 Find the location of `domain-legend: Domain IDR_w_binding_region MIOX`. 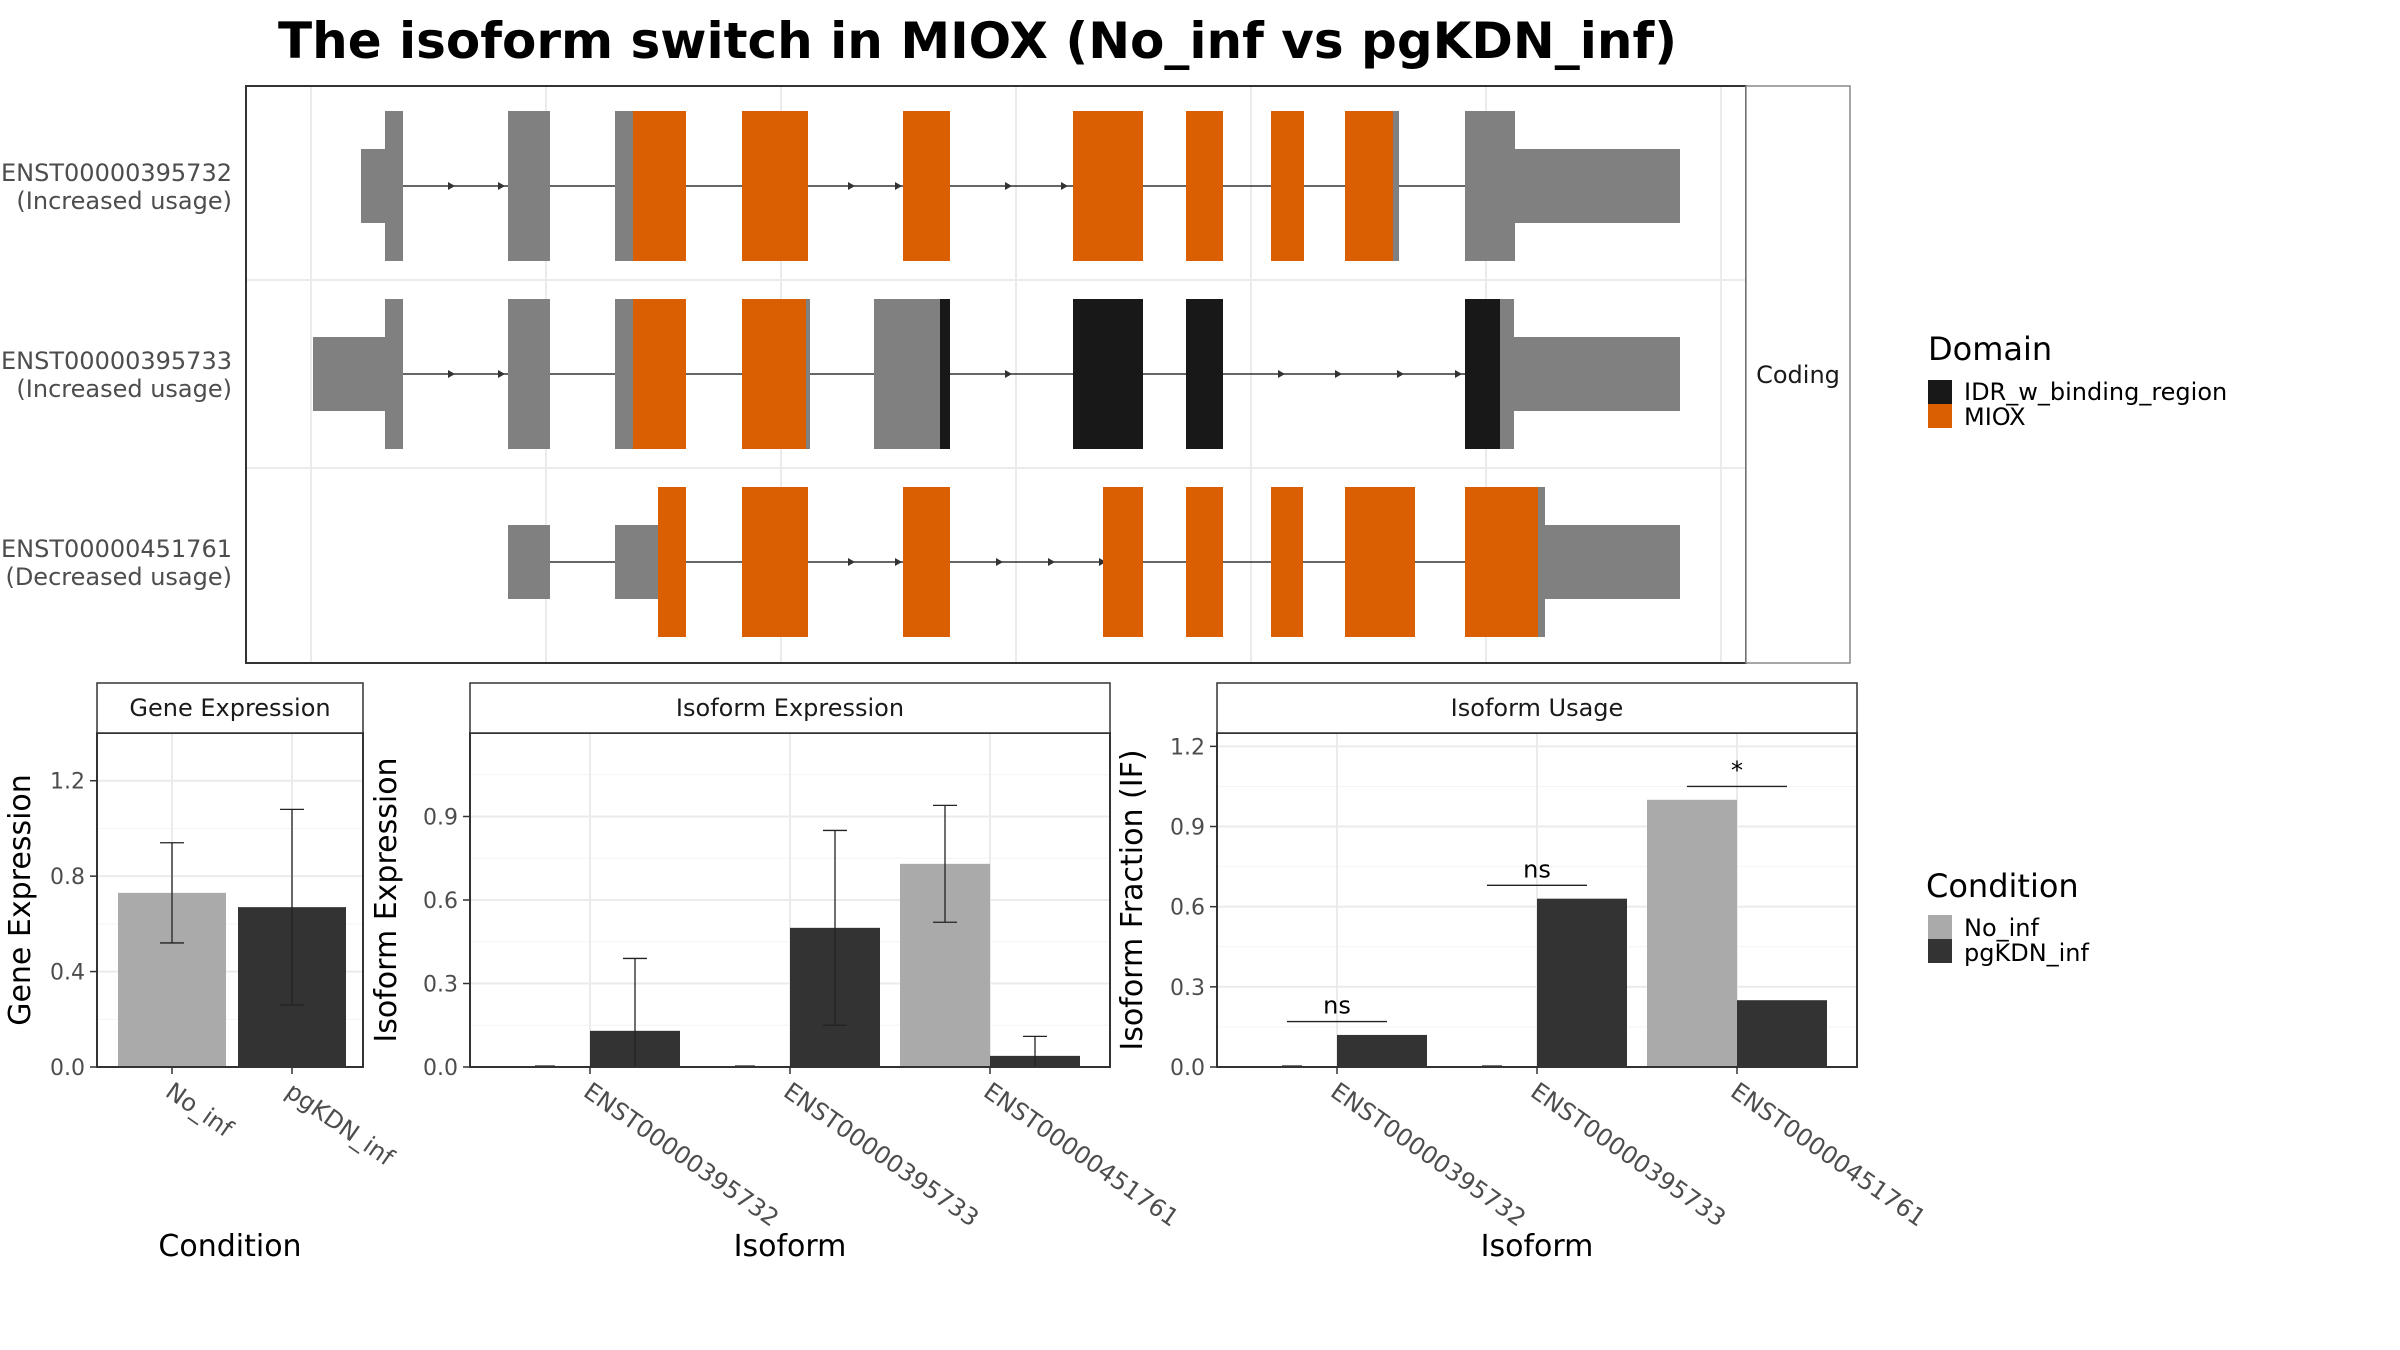

domain-legend: Domain IDR_w_binding_region MIOX is located at coordinates (2077, 380).